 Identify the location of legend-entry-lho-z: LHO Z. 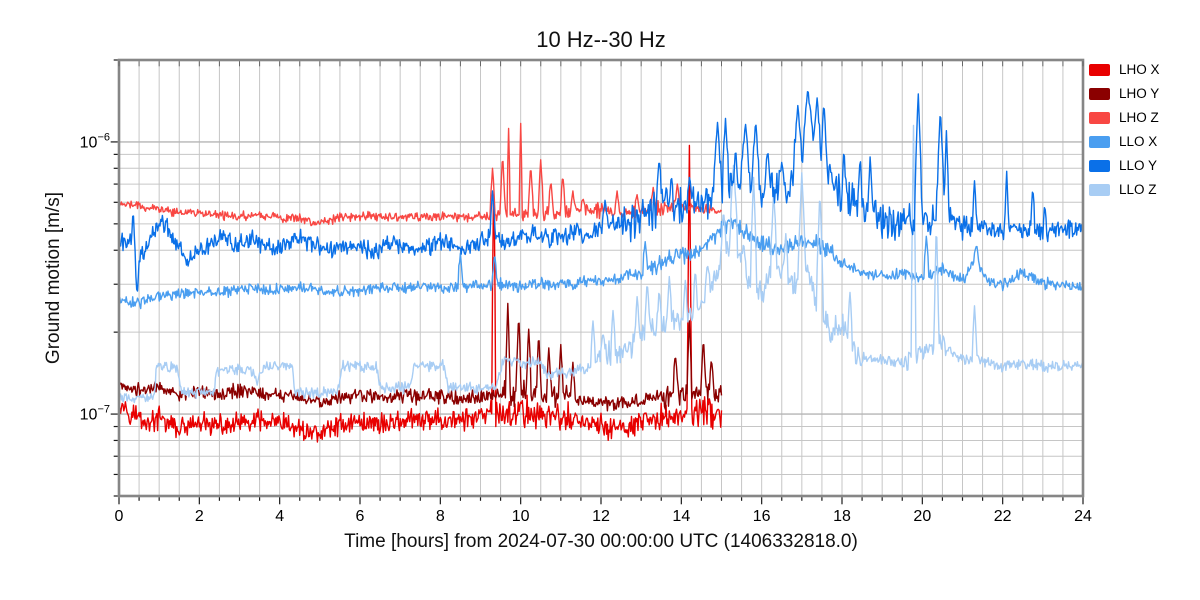
(1124, 117).